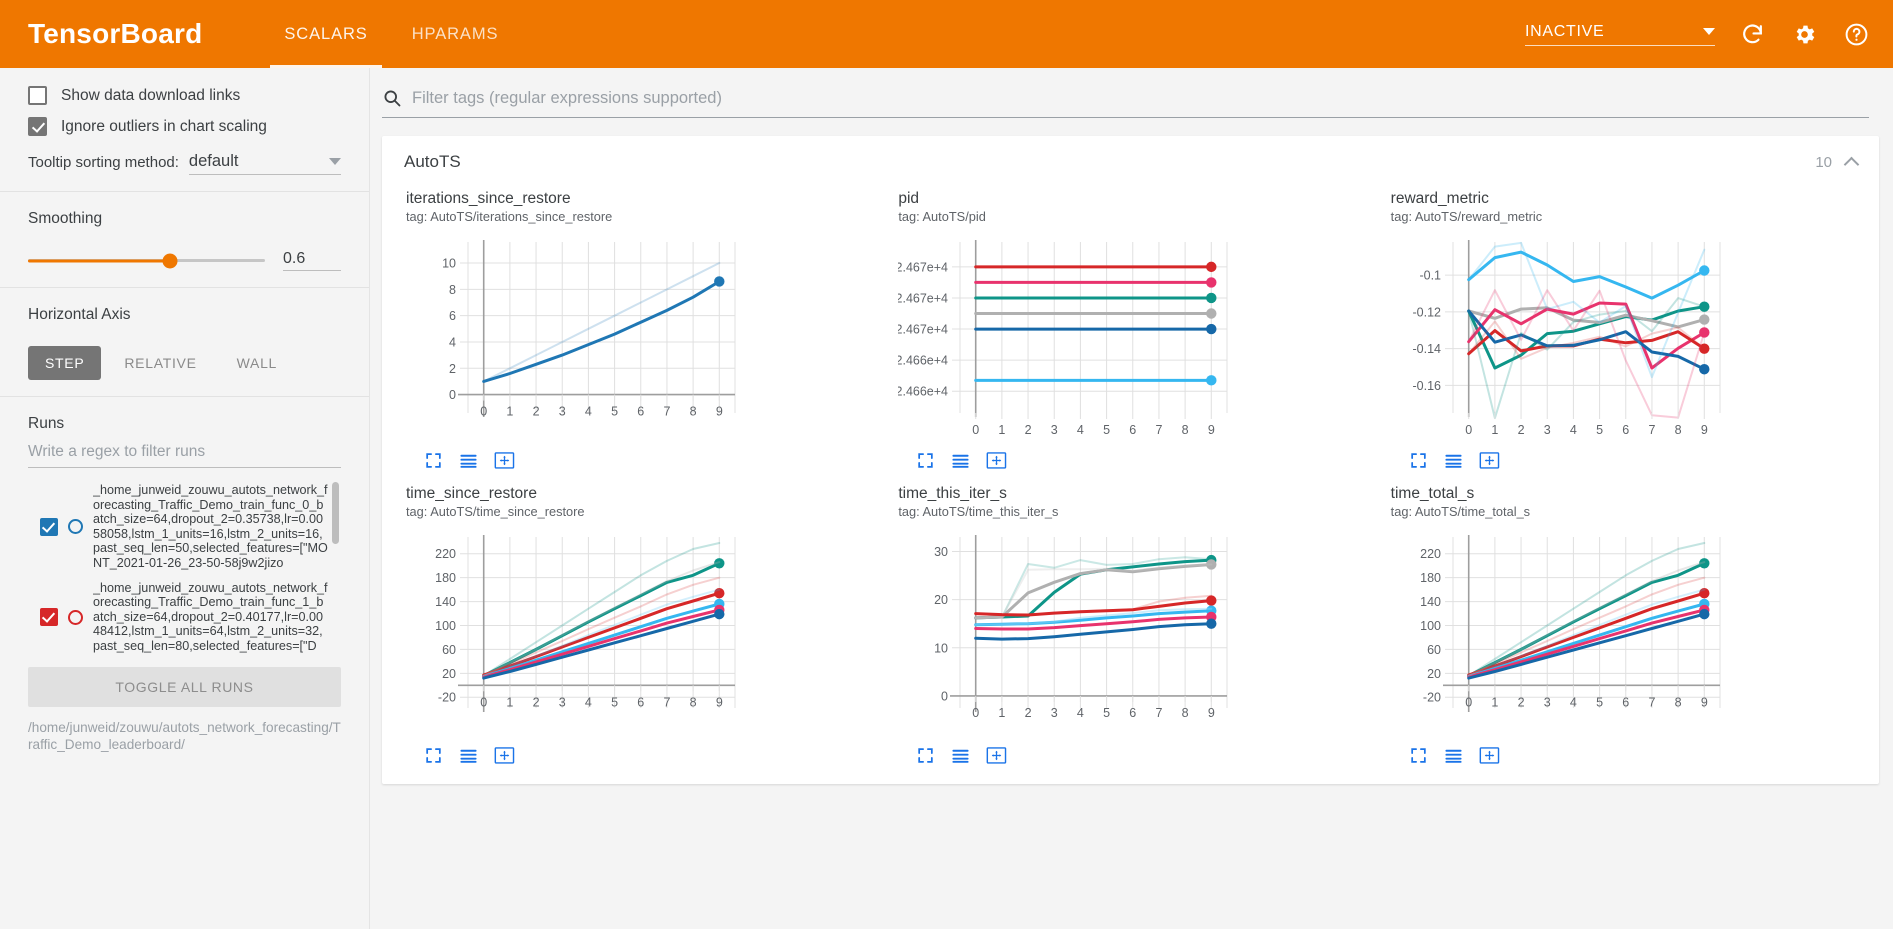  Describe the element at coordinates (65, 363) in the screenshot. I see `axis-option-step: STEP` at that location.